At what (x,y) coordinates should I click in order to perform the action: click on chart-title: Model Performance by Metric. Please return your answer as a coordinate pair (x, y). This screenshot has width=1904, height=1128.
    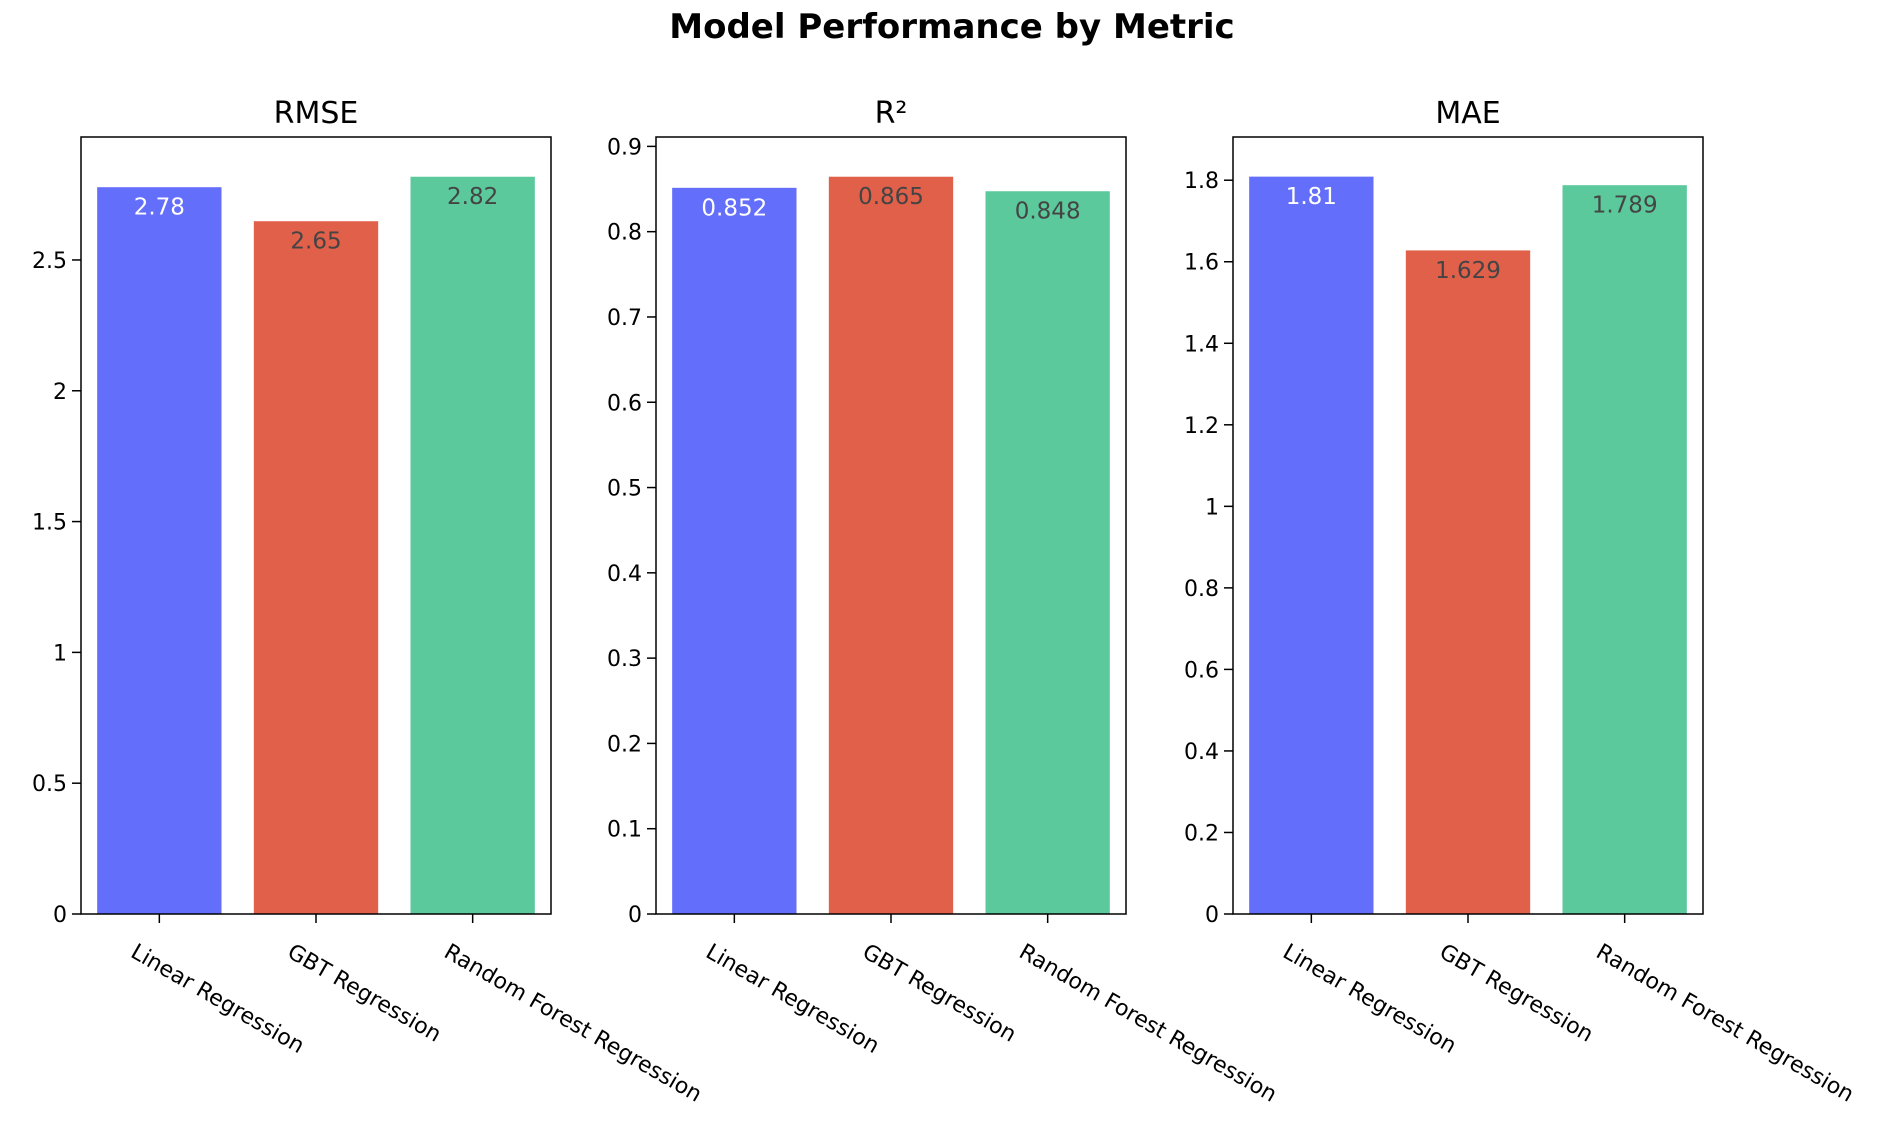
    Looking at the image, I should click on (951, 27).